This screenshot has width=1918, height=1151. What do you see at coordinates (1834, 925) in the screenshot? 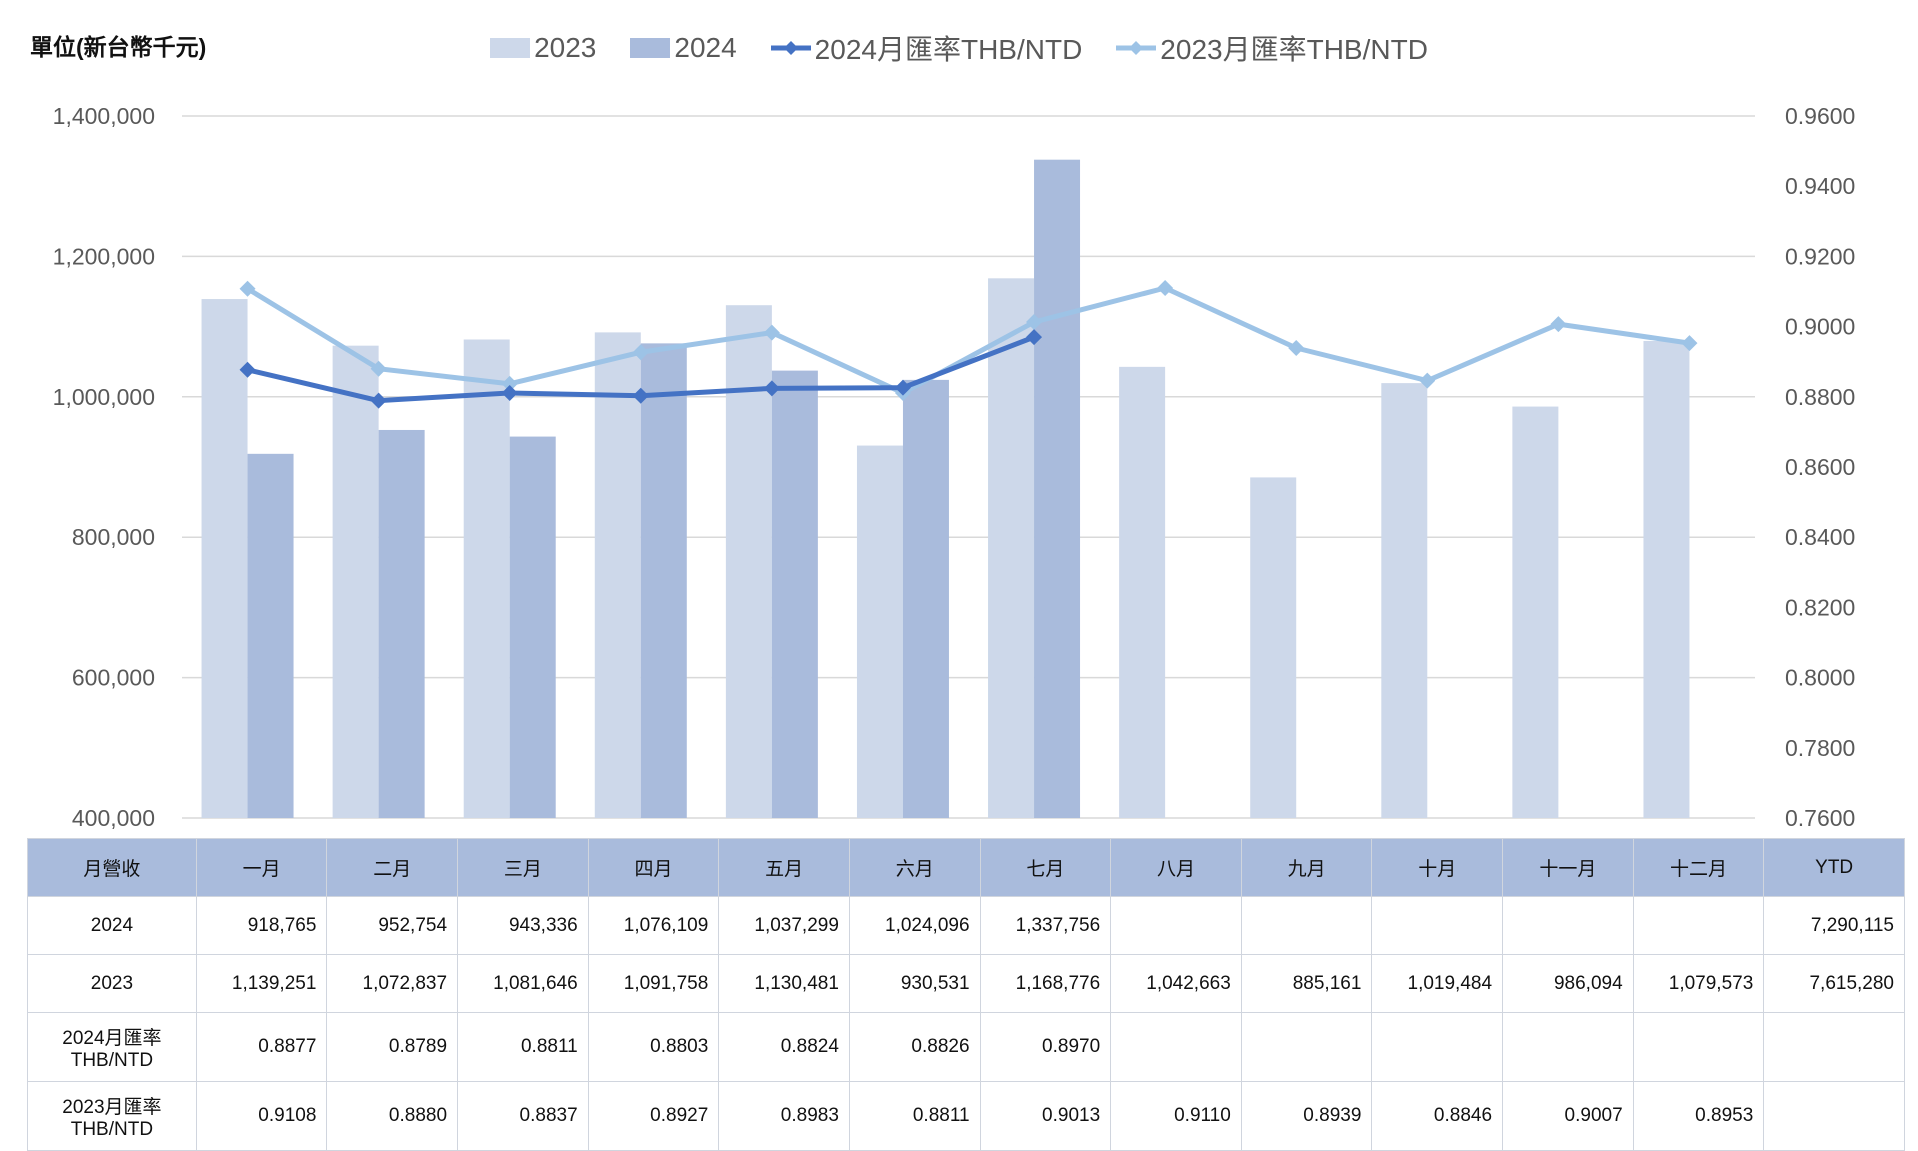
I see `table-cell: 7,290,115` at bounding box center [1834, 925].